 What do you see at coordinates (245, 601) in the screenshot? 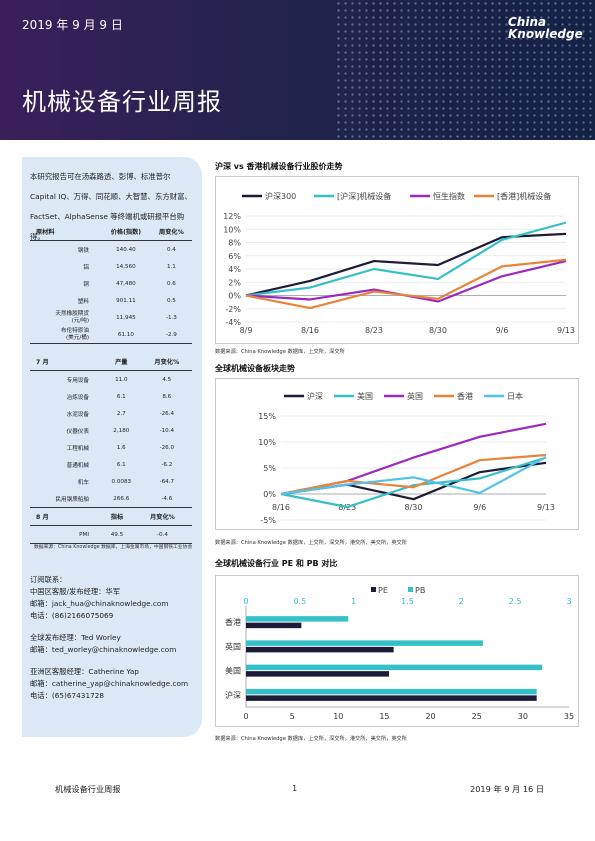
I see `pb-tick-label: 0` at bounding box center [245, 601].